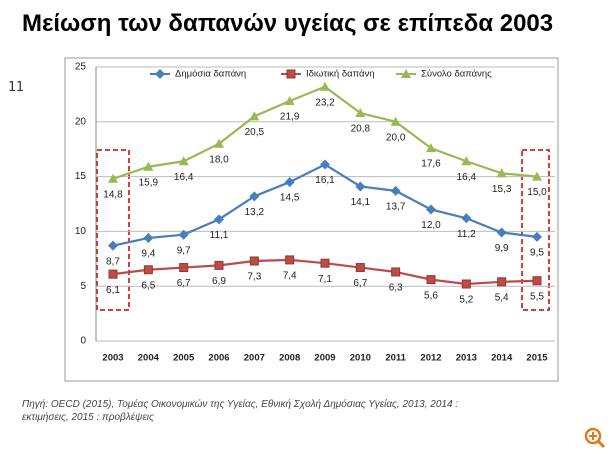 Image resolution: width=610 pixels, height=455 pixels. What do you see at coordinates (255, 212) in the screenshot?
I see `value-label: 13,2` at bounding box center [255, 212].